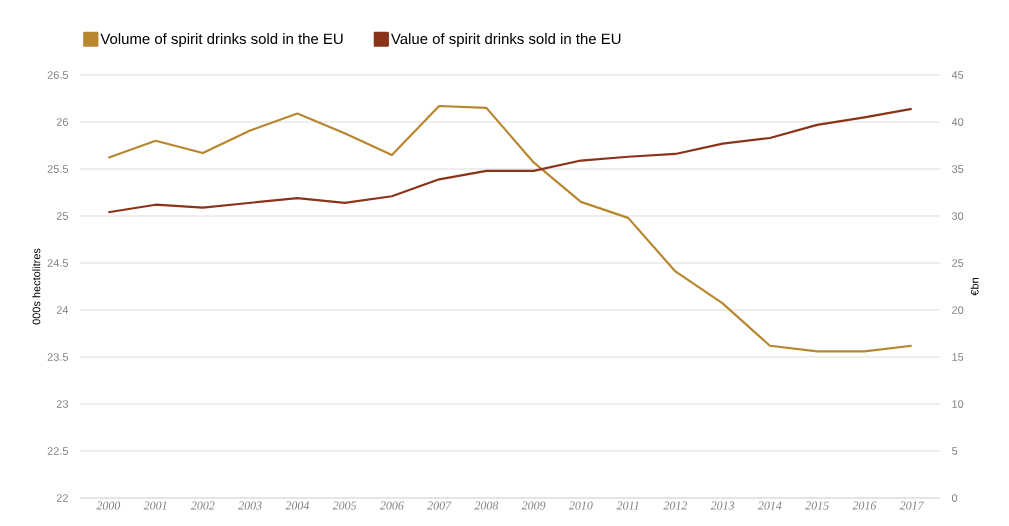 The height and width of the screenshot is (526, 1009). Describe the element at coordinates (722, 505) in the screenshot. I see `x-tick-label: 2013` at that location.